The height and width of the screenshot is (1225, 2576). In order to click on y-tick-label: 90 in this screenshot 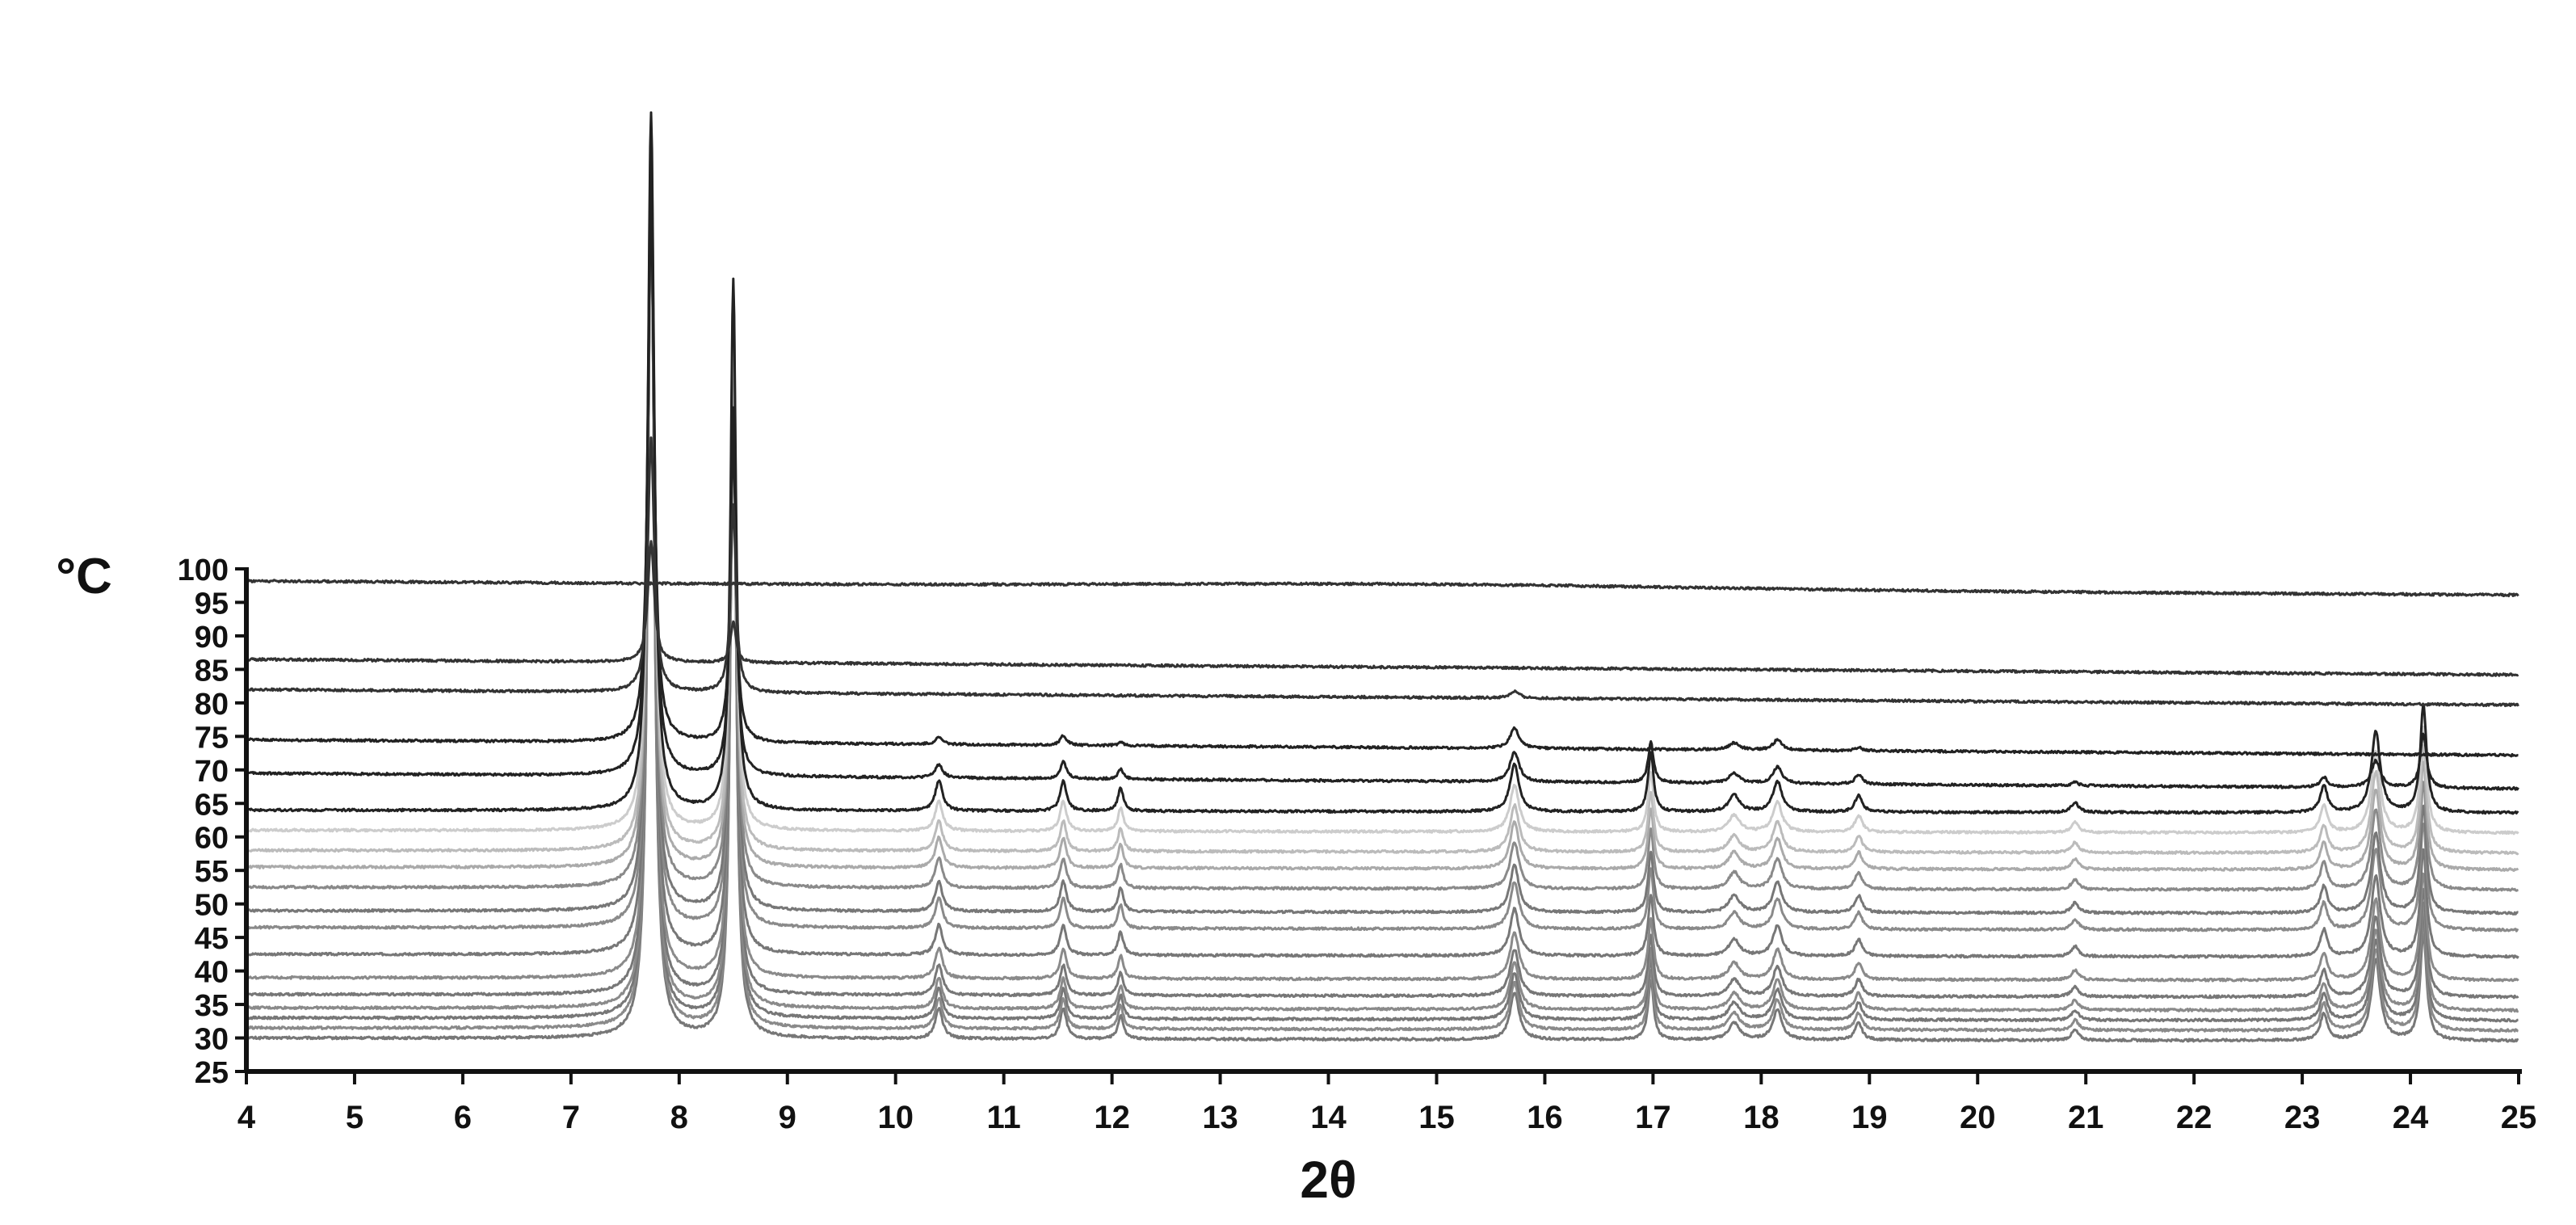, I will do `click(212, 638)`.